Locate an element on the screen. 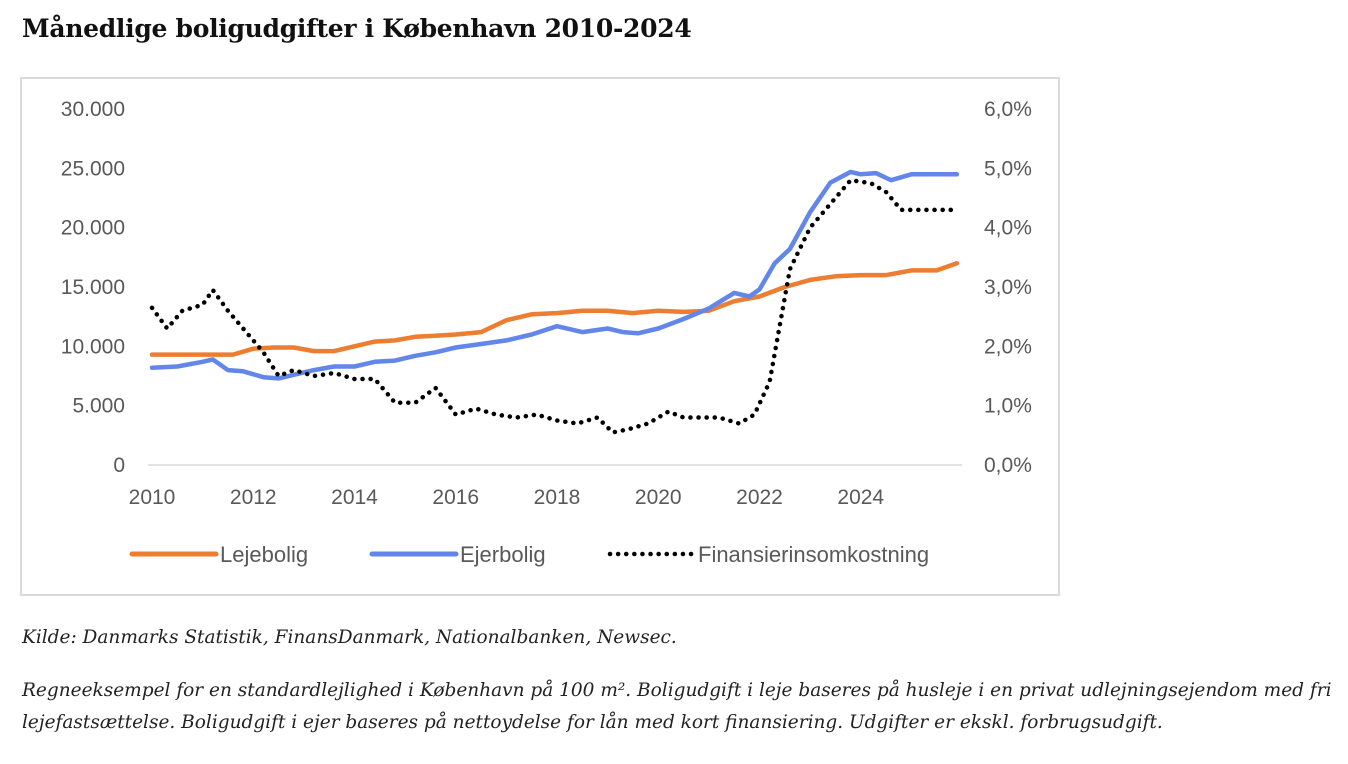  right-axis-tick-labels: 0,0% 1,0% 2,0% 3,0% 4,0% 5,0% 6,0% is located at coordinates (1008, 287).